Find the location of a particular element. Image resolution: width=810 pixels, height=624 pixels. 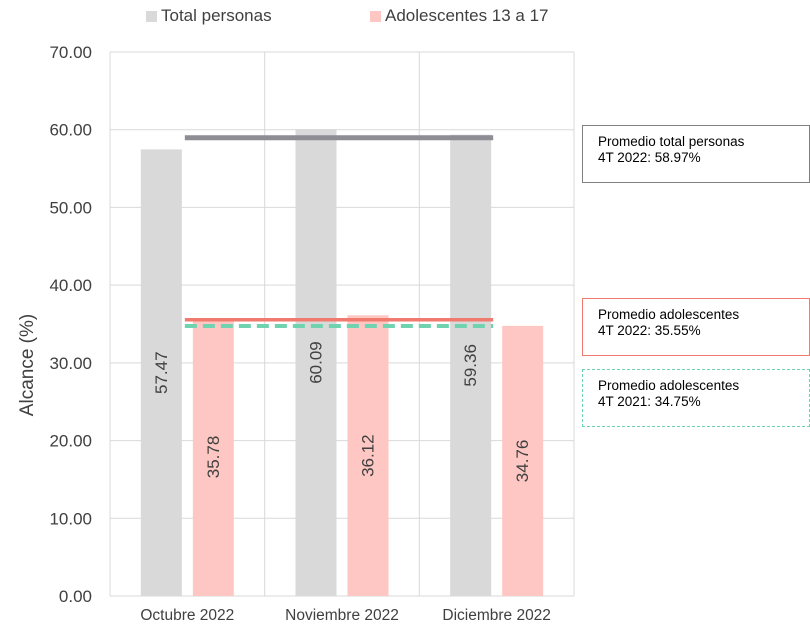

x-tick-labels: Octubre 2022 Noviembre 2022 Diciembre 2022 is located at coordinates (345, 615).